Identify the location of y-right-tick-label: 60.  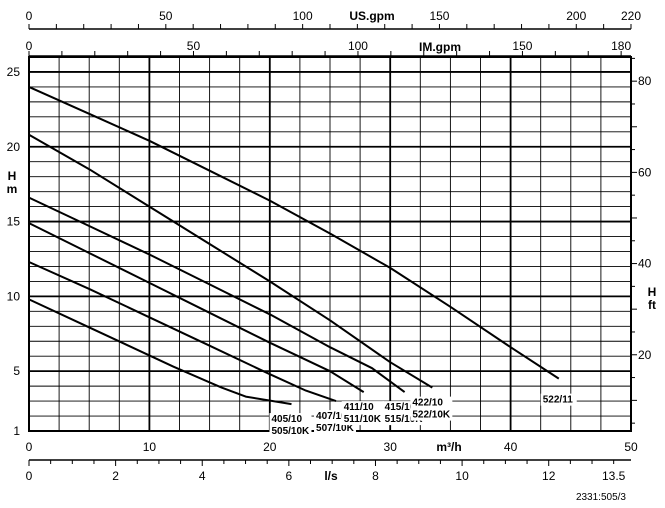
(645, 172).